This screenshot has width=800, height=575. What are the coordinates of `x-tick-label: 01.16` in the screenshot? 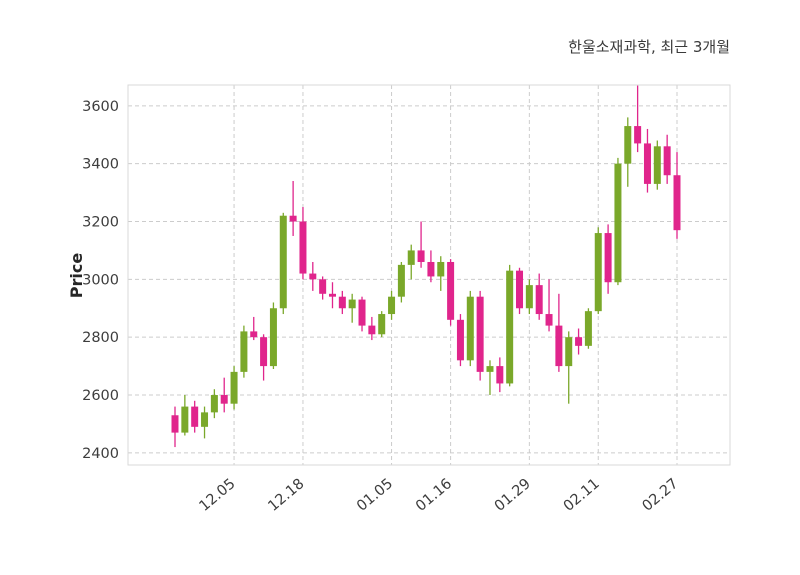 It's located at (434, 495).